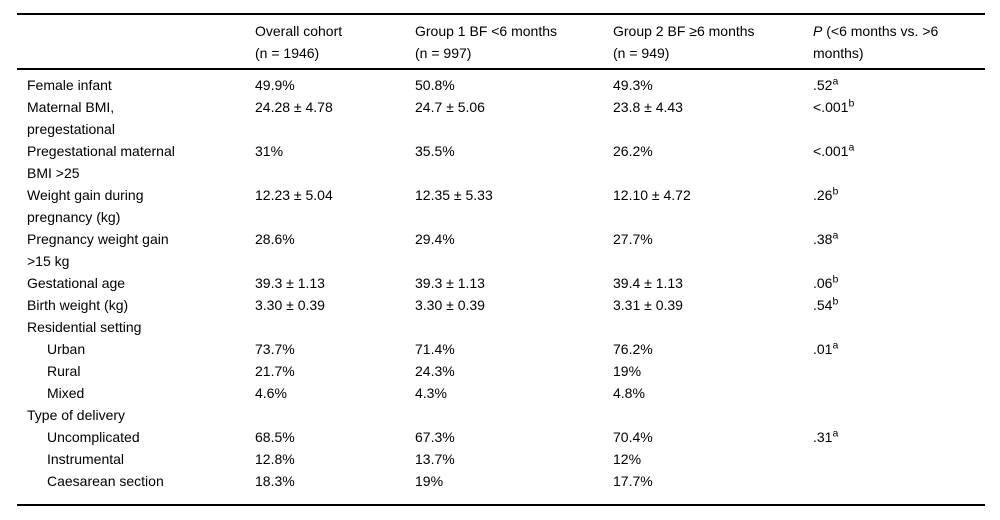 The image size is (1000, 520). What do you see at coordinates (429, 481) in the screenshot?
I see `cell-group1: 19%` at bounding box center [429, 481].